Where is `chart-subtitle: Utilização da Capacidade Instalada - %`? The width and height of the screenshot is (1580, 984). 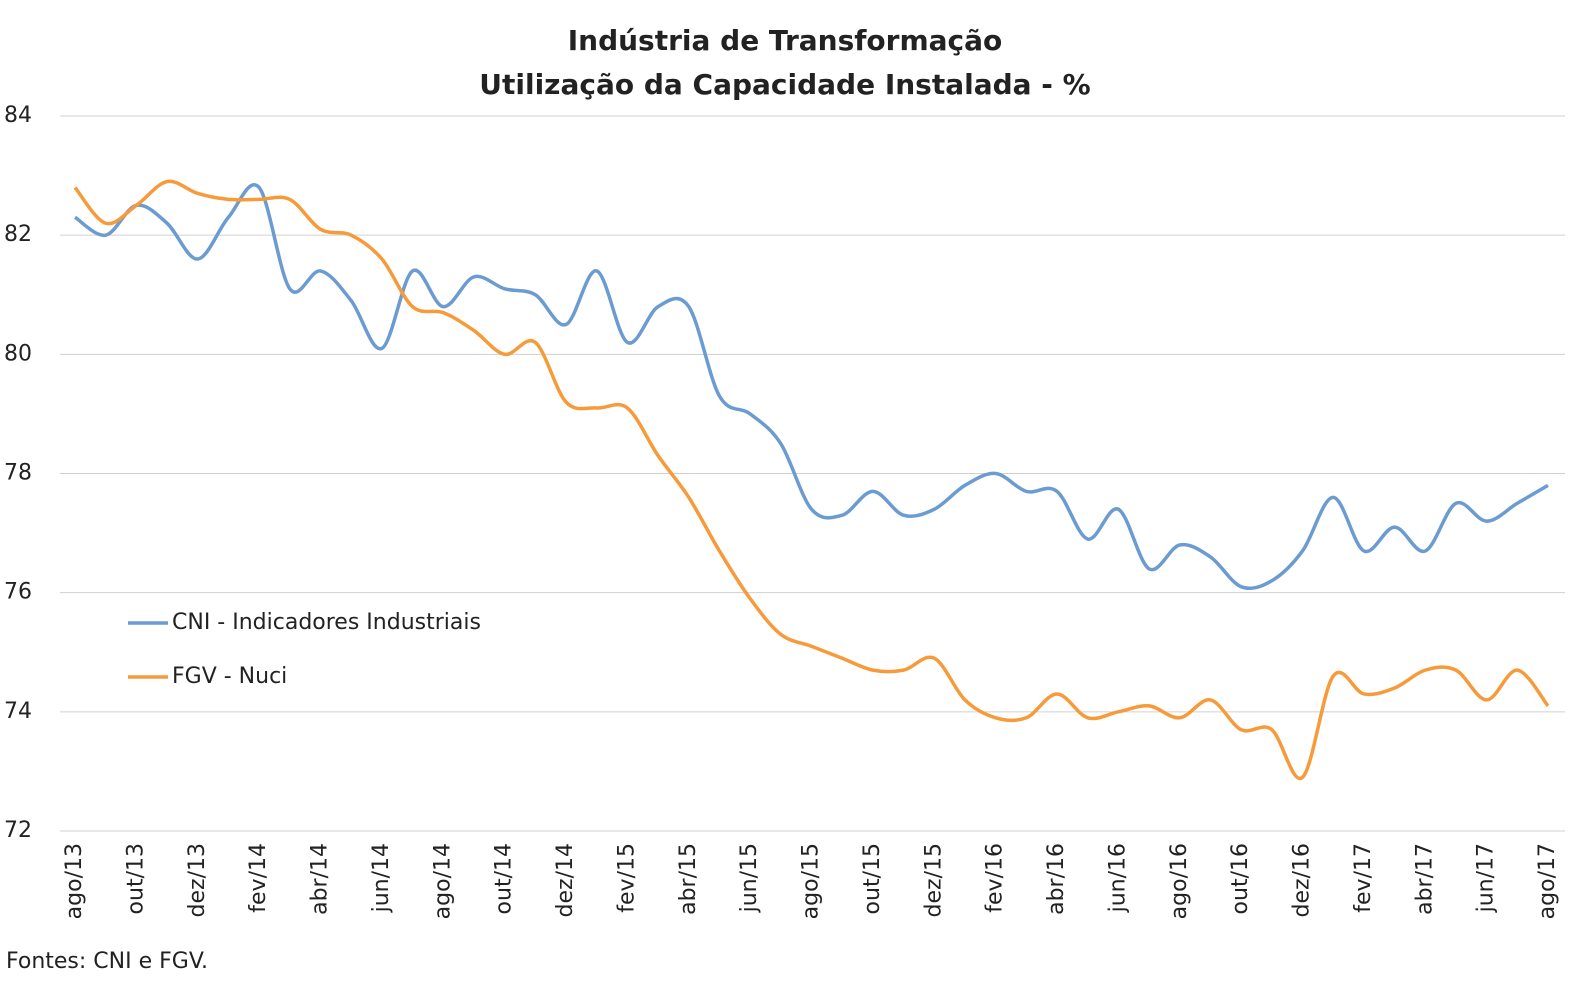
chart-subtitle: Utilização da Capacidade Instalada - % is located at coordinates (784, 84).